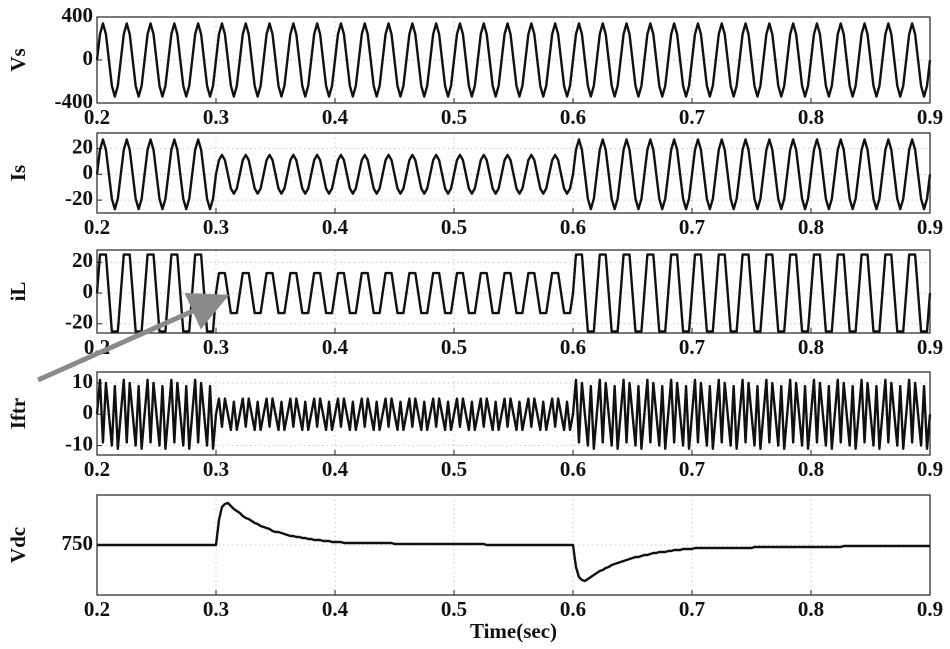 The height and width of the screenshot is (649, 950). I want to click on y-axis-label: Iftr, so click(18, 413).